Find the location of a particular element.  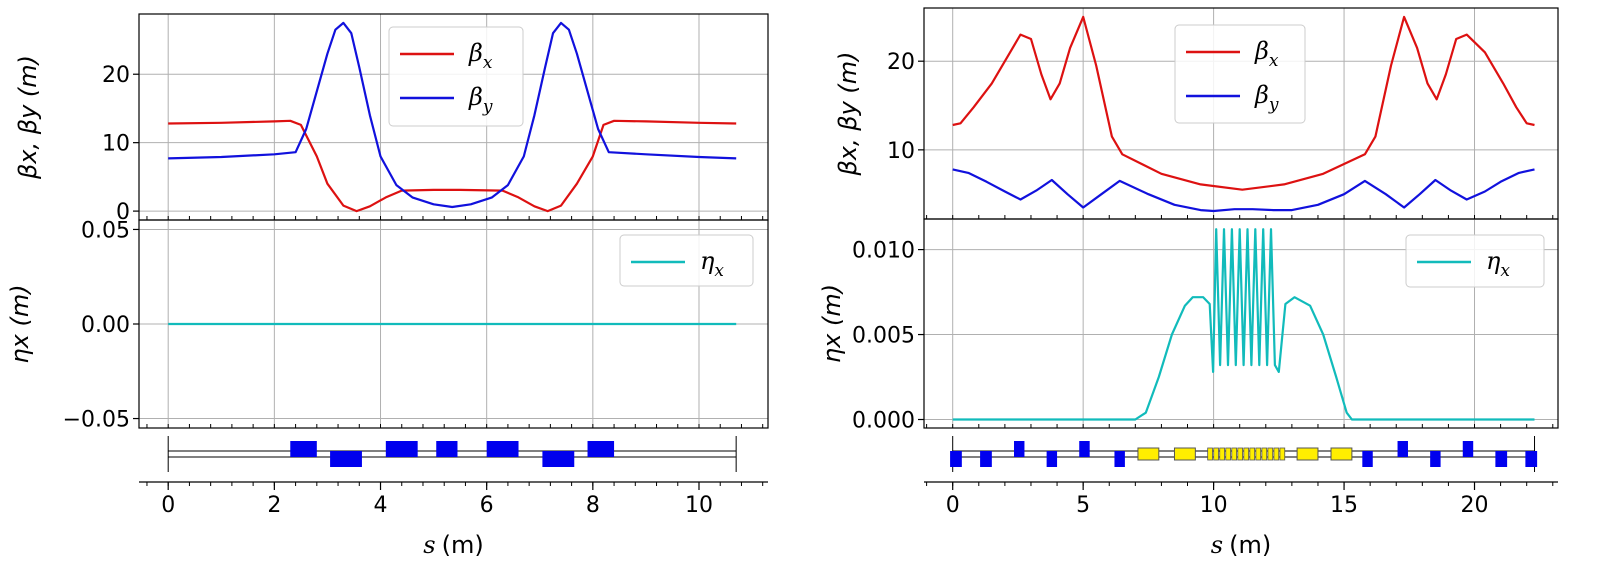

left-beta-y-axis-label: βx, βy (m) is located at coordinates (28, 117).